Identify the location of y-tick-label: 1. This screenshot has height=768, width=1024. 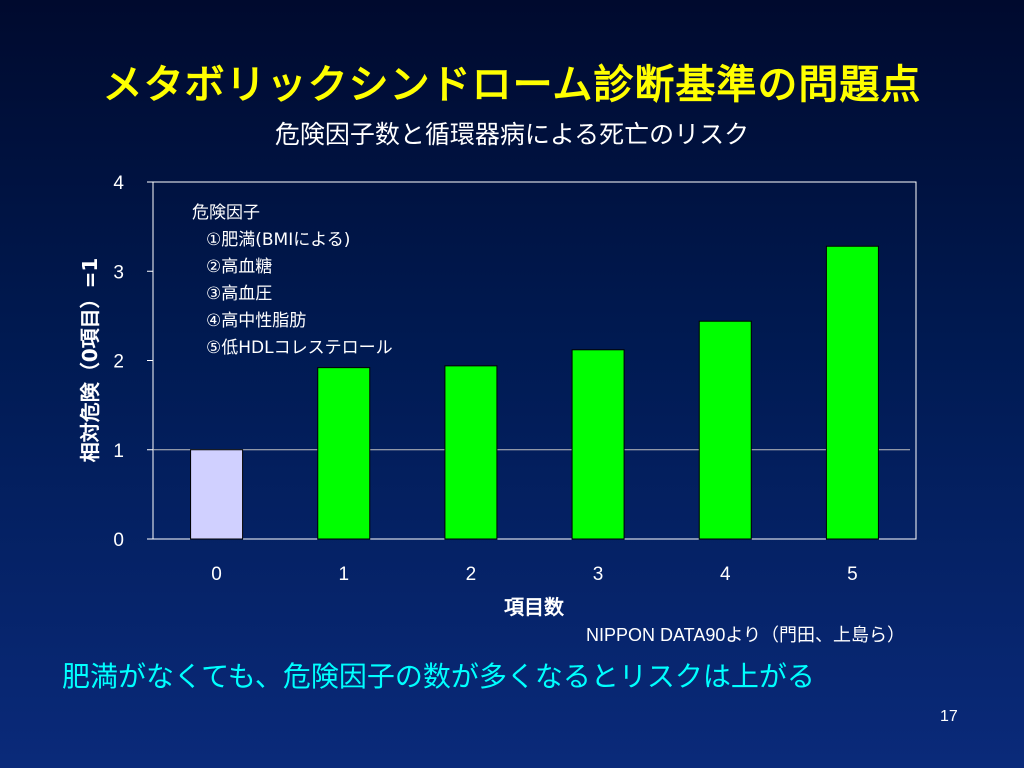
(118, 451).